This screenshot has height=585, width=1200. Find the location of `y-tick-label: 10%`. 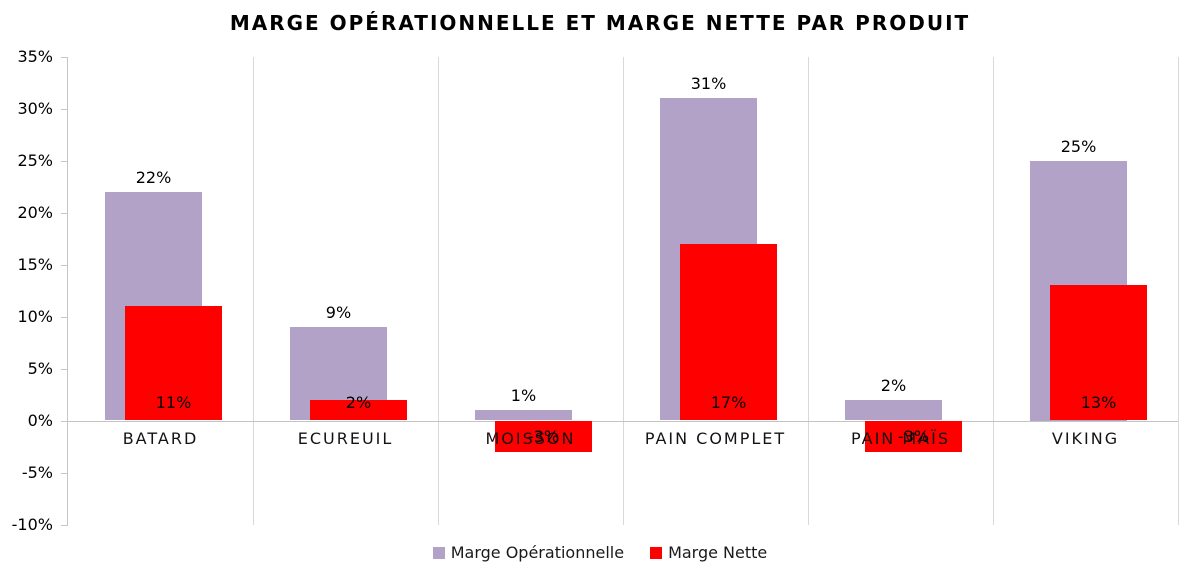

y-tick-label: 10% is located at coordinates (35, 316).